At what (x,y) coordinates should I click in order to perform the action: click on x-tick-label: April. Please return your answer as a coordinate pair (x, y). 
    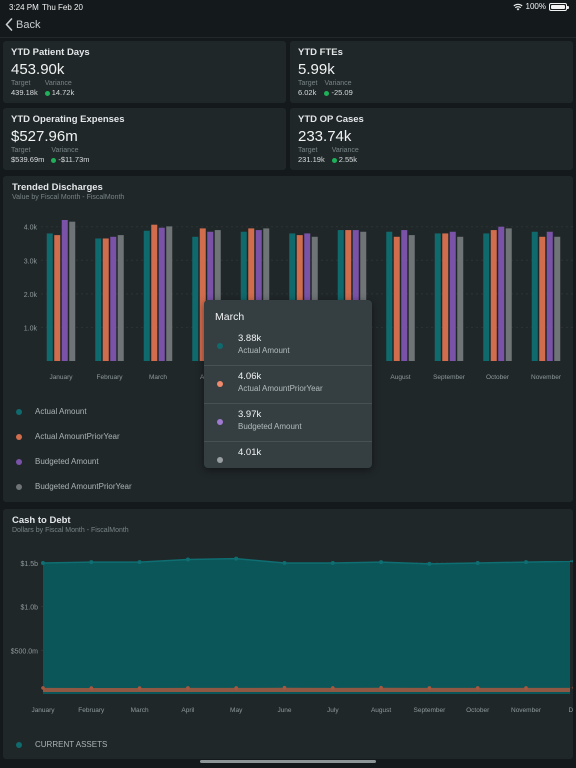
    Looking at the image, I should click on (188, 710).